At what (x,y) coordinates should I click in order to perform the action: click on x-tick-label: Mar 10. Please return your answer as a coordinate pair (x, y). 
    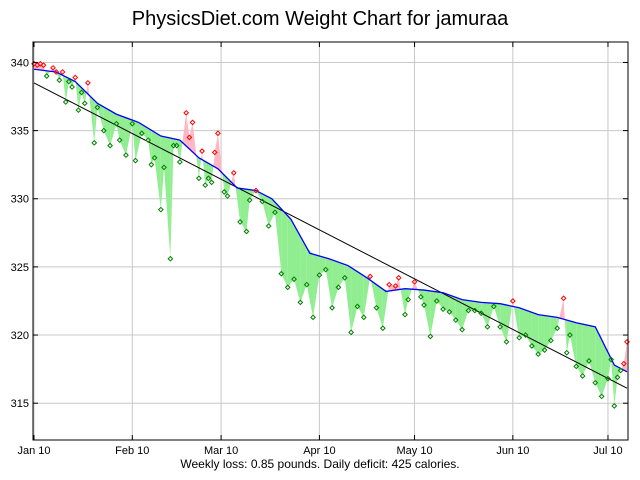
    Looking at the image, I should click on (221, 451).